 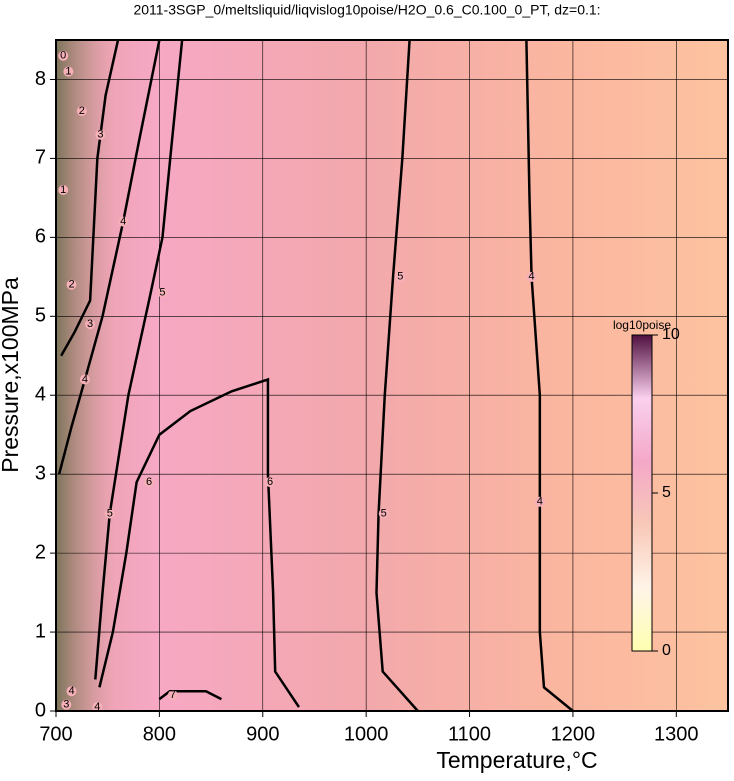 What do you see at coordinates (40, 552) in the screenshot?
I see `y-tick-label: 2` at bounding box center [40, 552].